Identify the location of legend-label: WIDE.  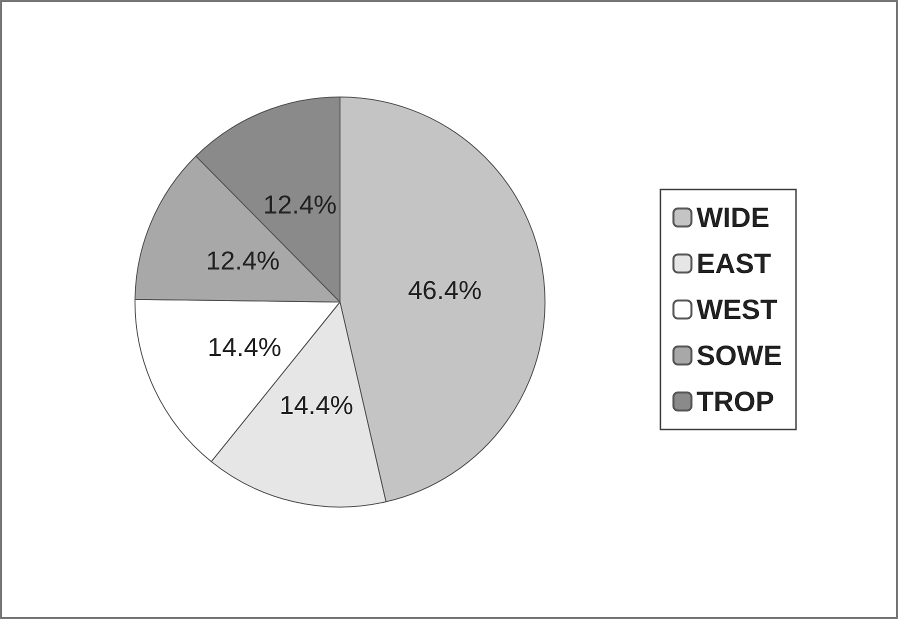
(733, 217).